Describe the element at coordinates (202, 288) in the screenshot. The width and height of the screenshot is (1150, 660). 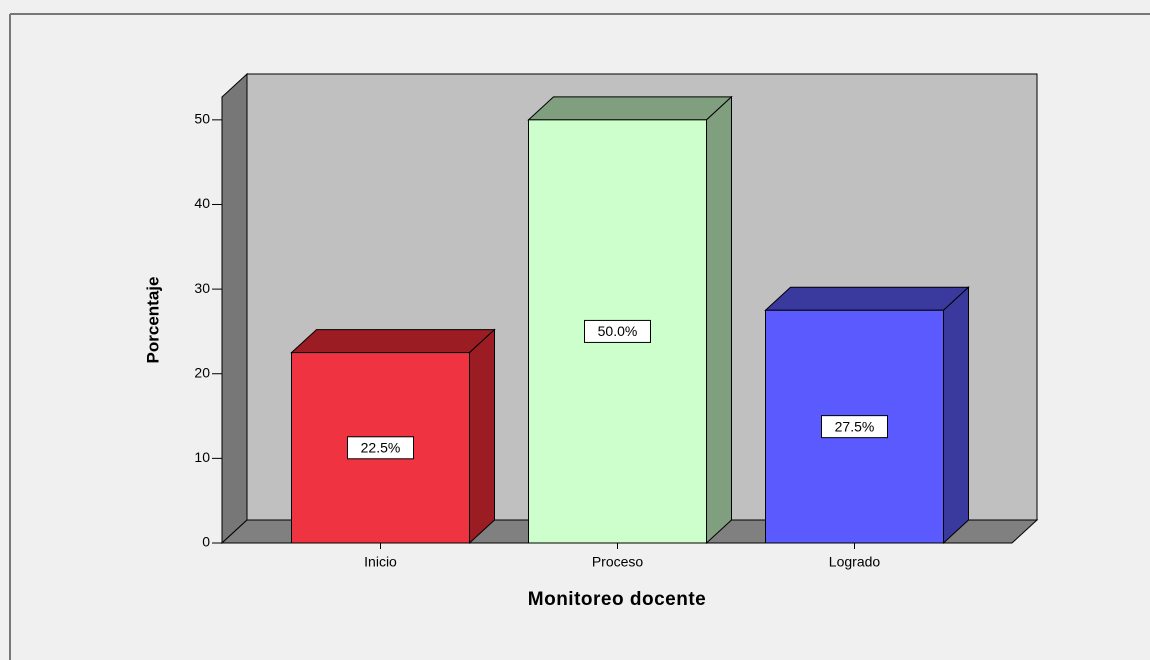
I see `y-tick-label: 30` at that location.